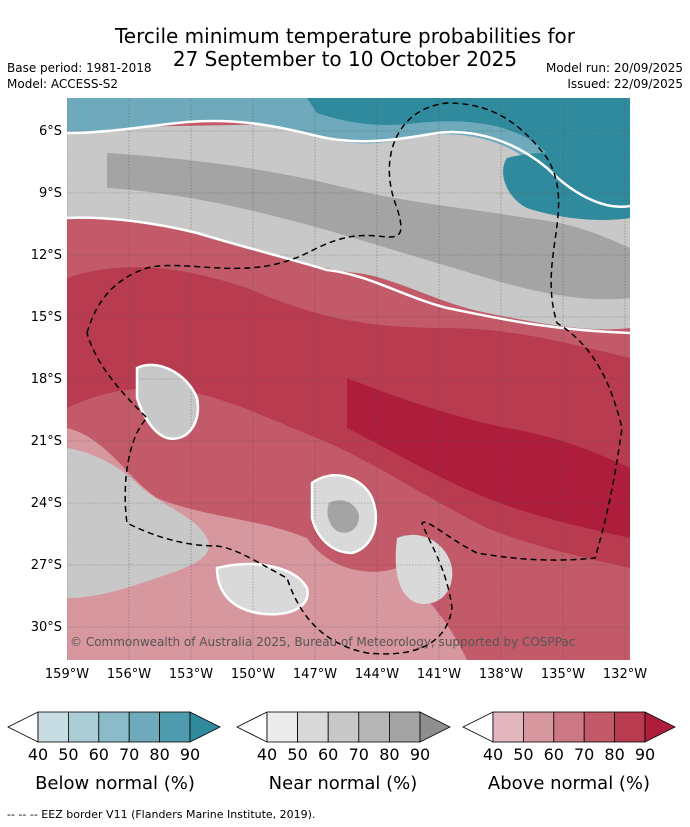 Image resolution: width=690 pixels, height=827 pixels. Describe the element at coordinates (79, 76) in the screenshot. I see `meta-left: Base period: 1981-2018 Model: ACCESS-S2` at that location.